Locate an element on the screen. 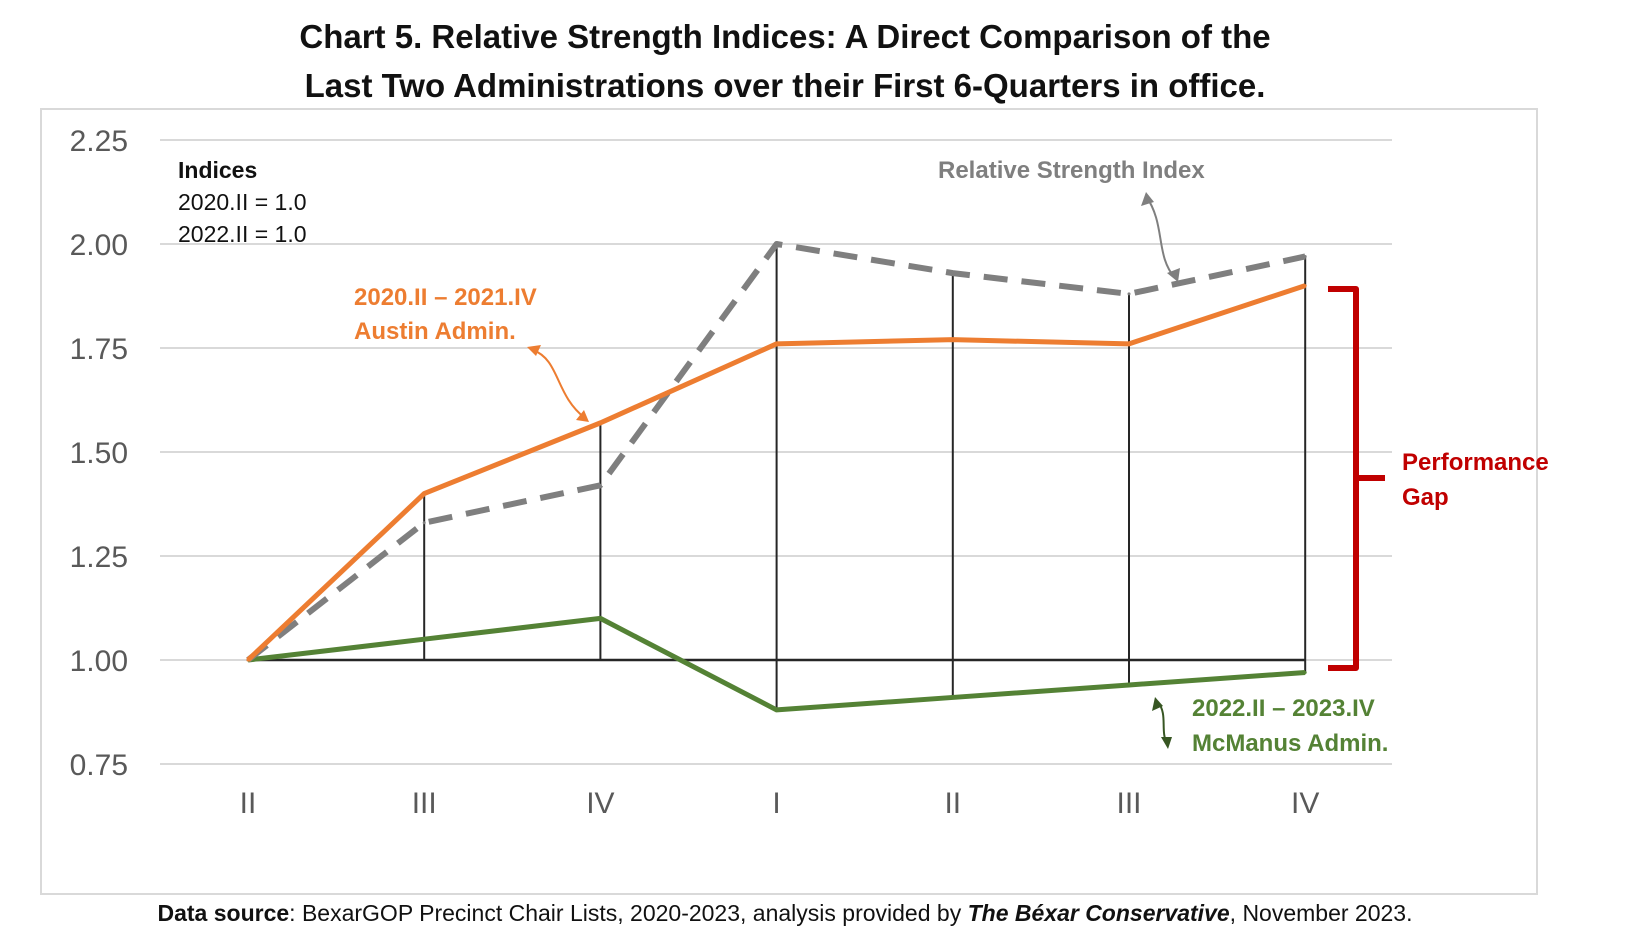 Image resolution: width=1650 pixels, height=937 pixels. source-publication: The Béxar Conservative is located at coordinates (1098, 913).